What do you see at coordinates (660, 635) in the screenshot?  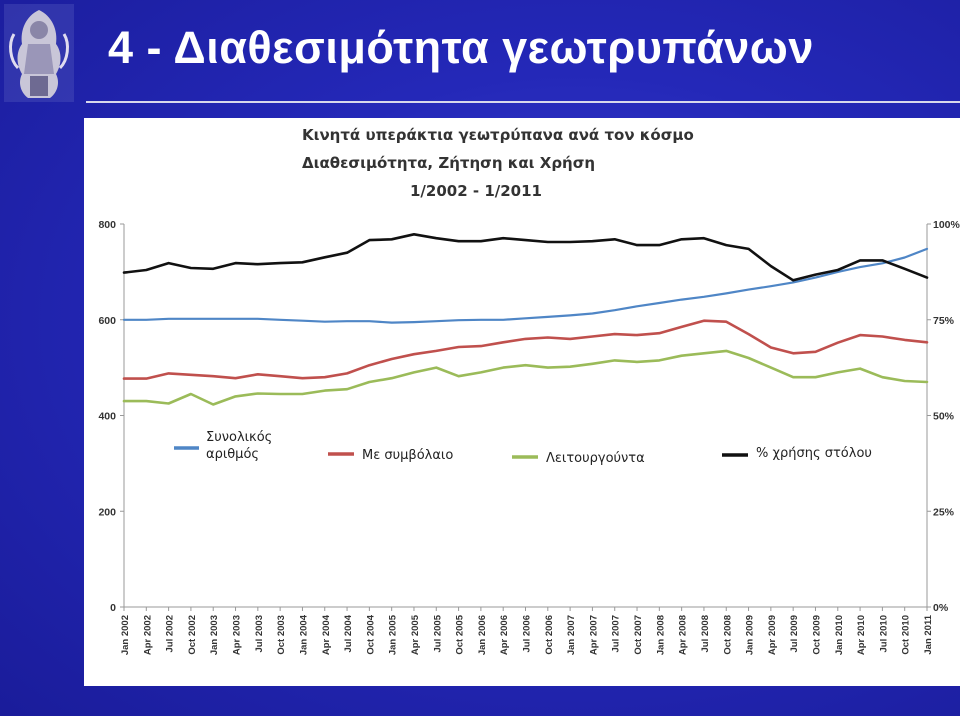 I see `x-tick-label: Jan 2008` at bounding box center [660, 635].